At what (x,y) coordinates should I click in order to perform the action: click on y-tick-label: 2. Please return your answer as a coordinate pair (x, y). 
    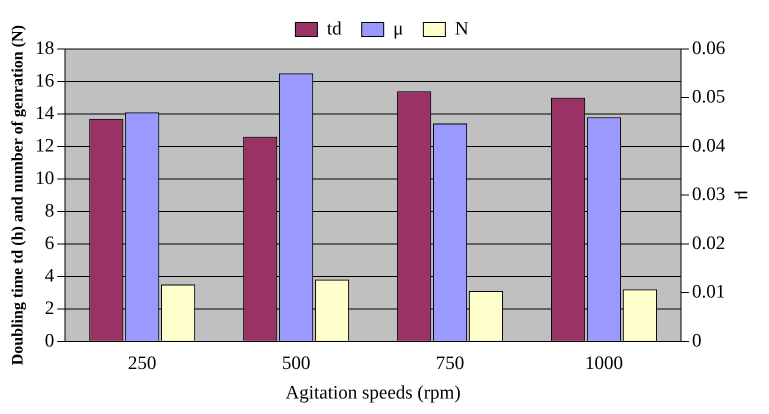
    Looking at the image, I should click on (49, 308).